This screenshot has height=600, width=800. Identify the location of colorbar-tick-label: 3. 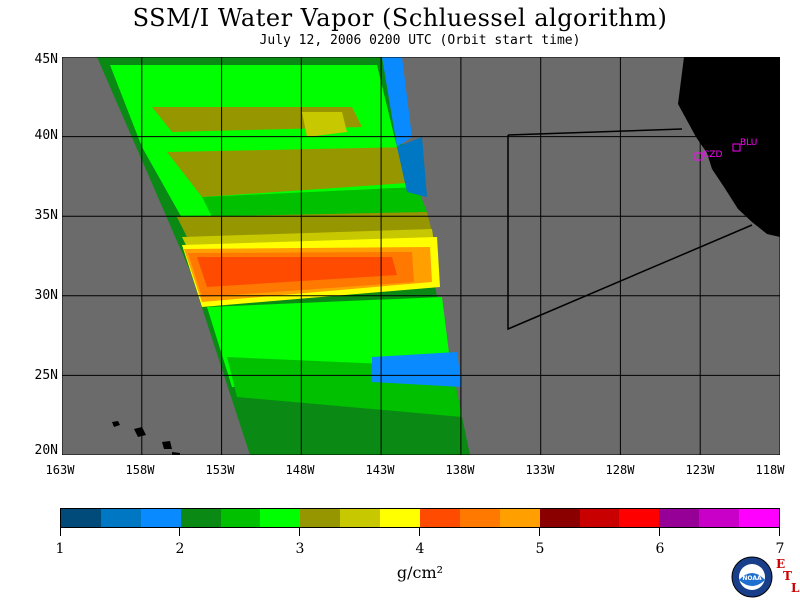
(300, 549).